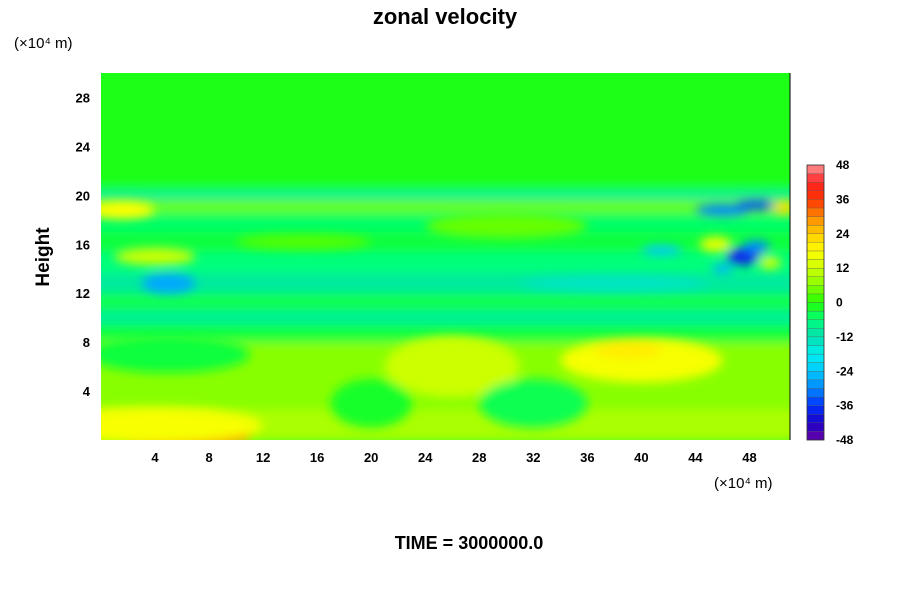 This screenshot has height=600, width=900. What do you see at coordinates (641, 457) in the screenshot?
I see `x-tick-label: 40` at bounding box center [641, 457].